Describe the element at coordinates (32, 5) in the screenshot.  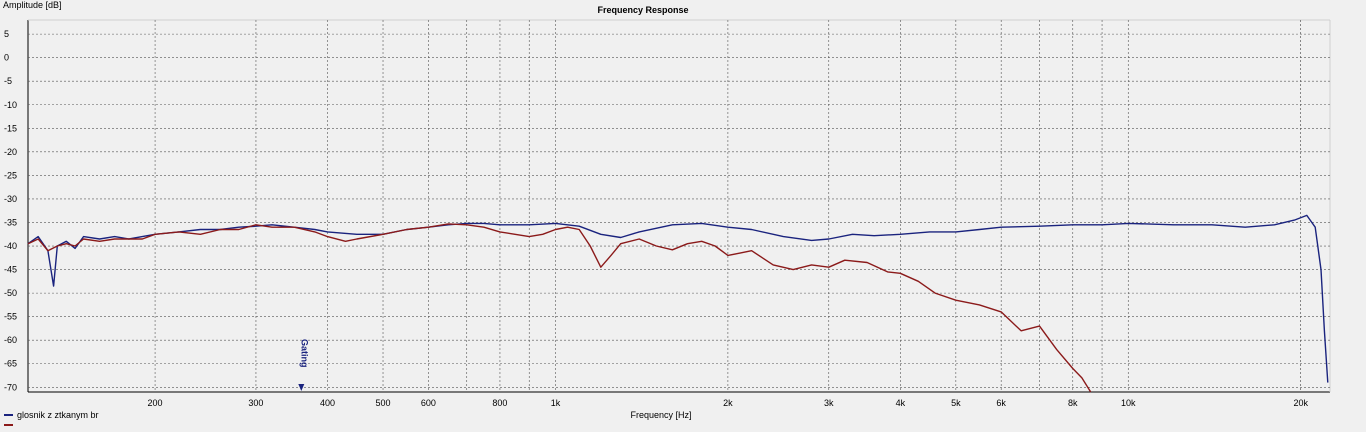
I see `y-axis-label: Amplitude [dB]` at that location.